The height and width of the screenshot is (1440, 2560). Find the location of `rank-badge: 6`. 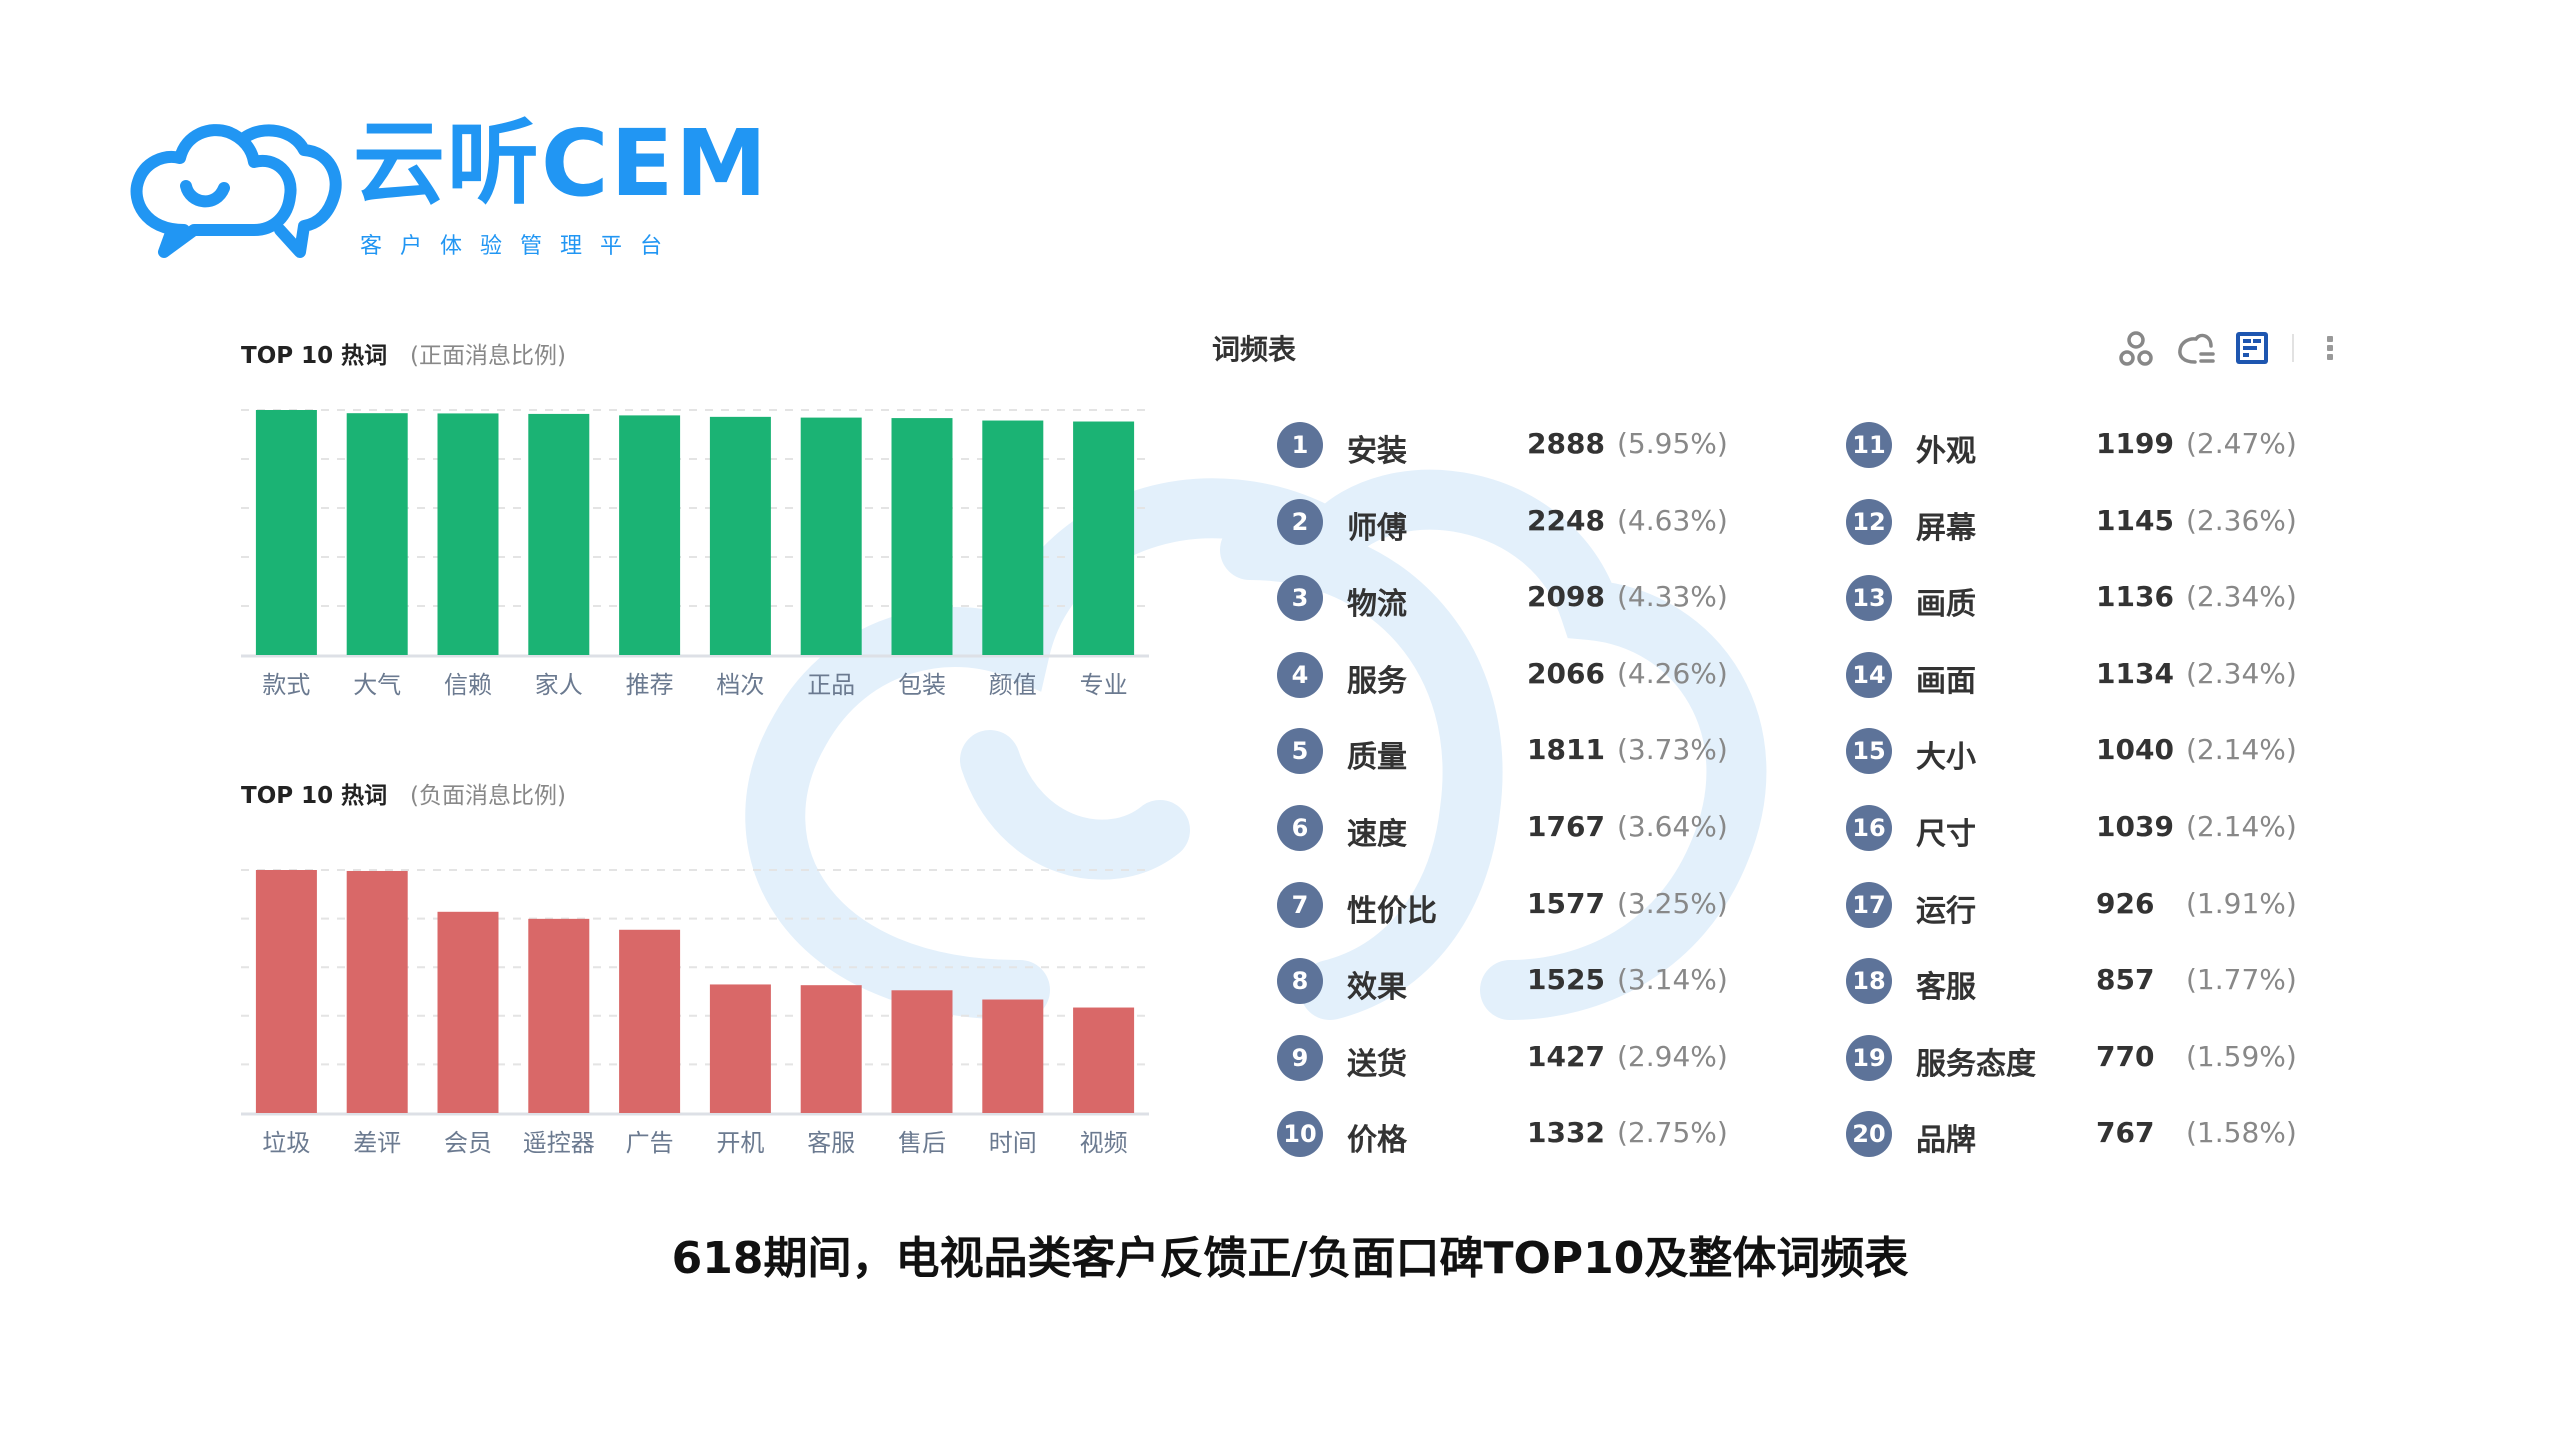

rank-badge: 6 is located at coordinates (1300, 828).